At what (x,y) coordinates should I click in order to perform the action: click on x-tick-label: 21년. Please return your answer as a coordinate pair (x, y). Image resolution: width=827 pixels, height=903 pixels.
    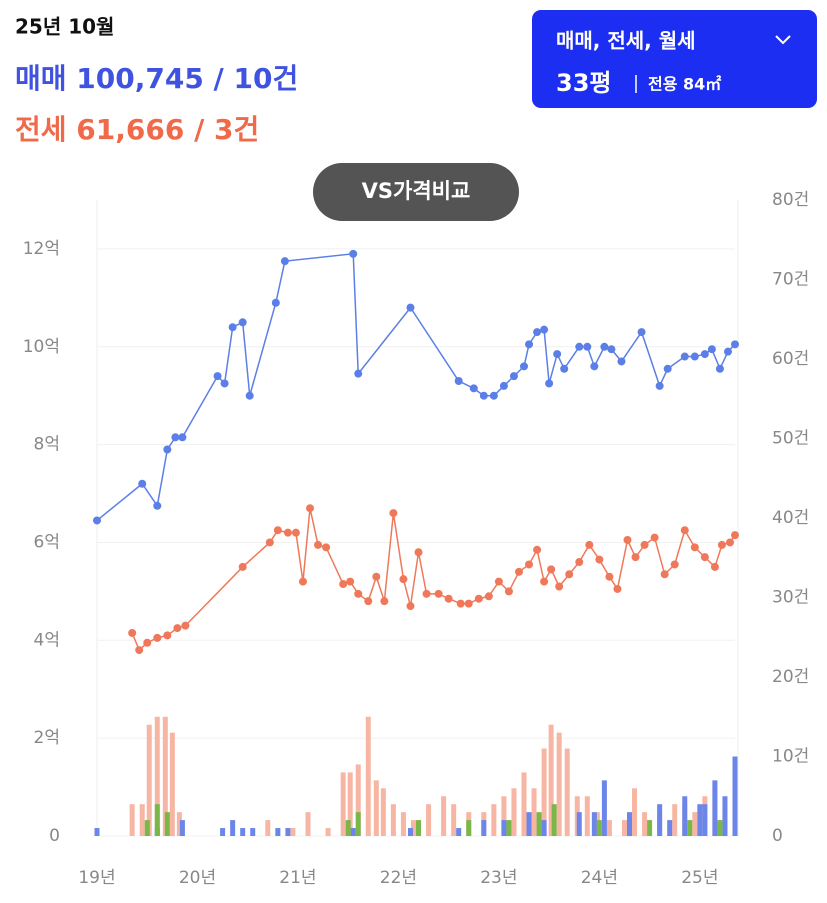
    Looking at the image, I should click on (297, 878).